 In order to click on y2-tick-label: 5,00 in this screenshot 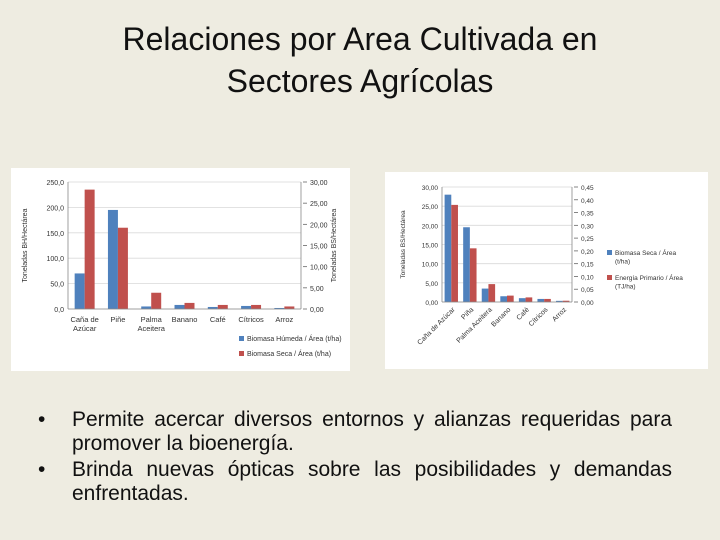, I will do `click(317, 289)`.